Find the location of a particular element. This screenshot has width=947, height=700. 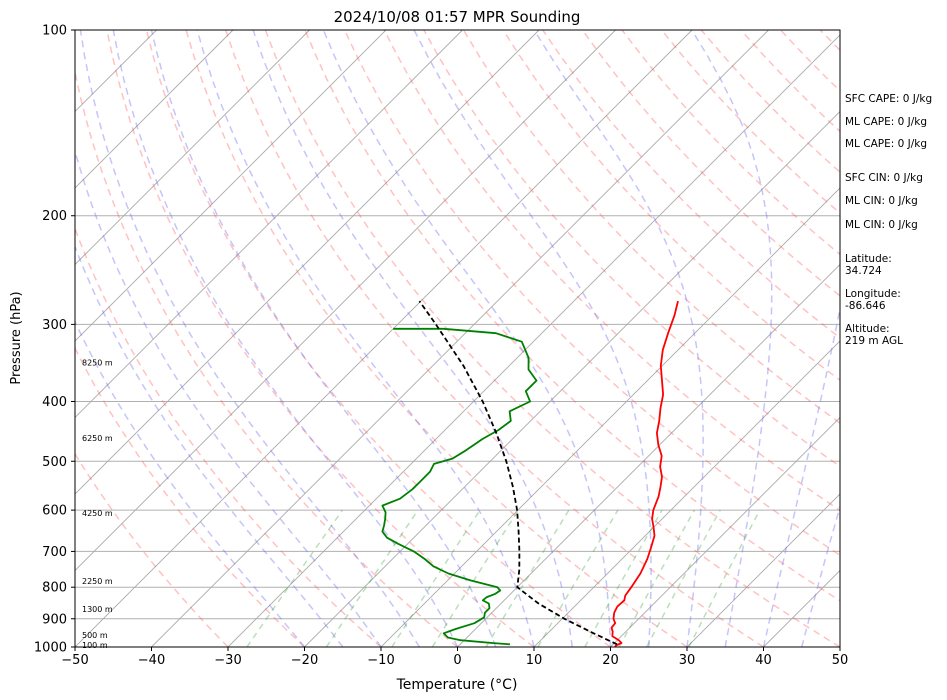

x-tick-label: 40 is located at coordinates (763, 660).